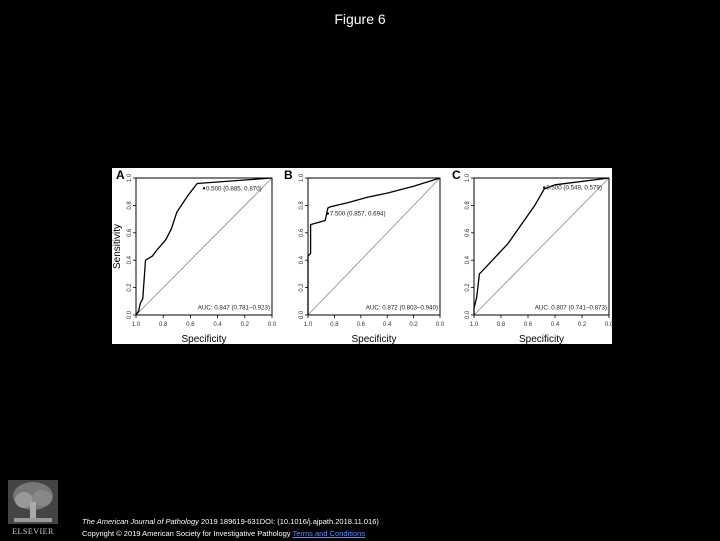 Image resolution: width=720 pixels, height=541 pixels. Describe the element at coordinates (33, 531) in the screenshot. I see `elsevier-wordmark: ELSEVIER` at that location.